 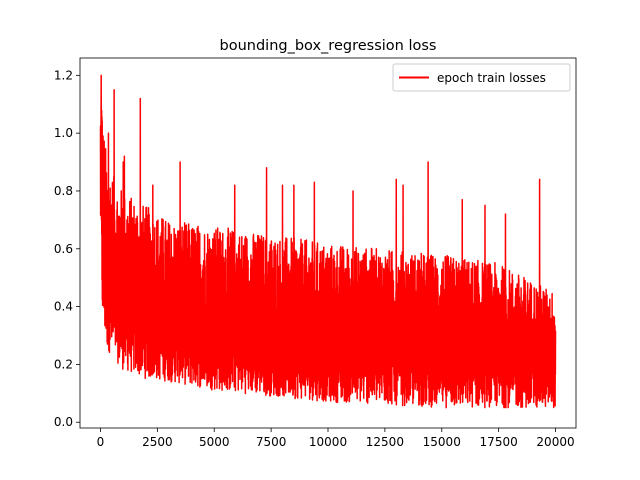 I want to click on x-tick-label: 5000, so click(x=214, y=442).